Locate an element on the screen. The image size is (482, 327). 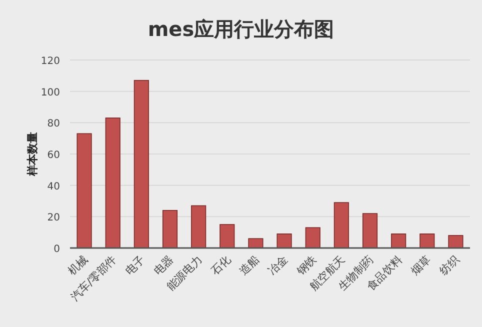
y-tick-label: 20 is located at coordinates (53, 218).